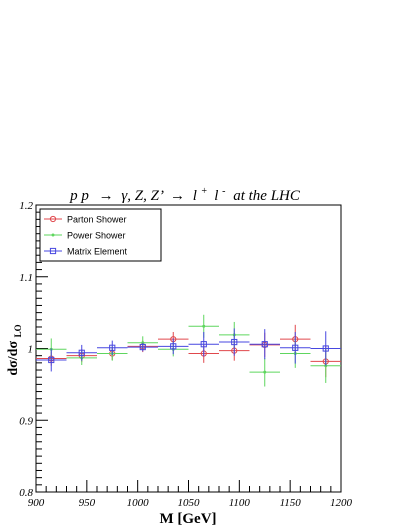 The width and height of the screenshot is (407, 527). I want to click on y-axis-label-sub: LO, so click(18, 330).